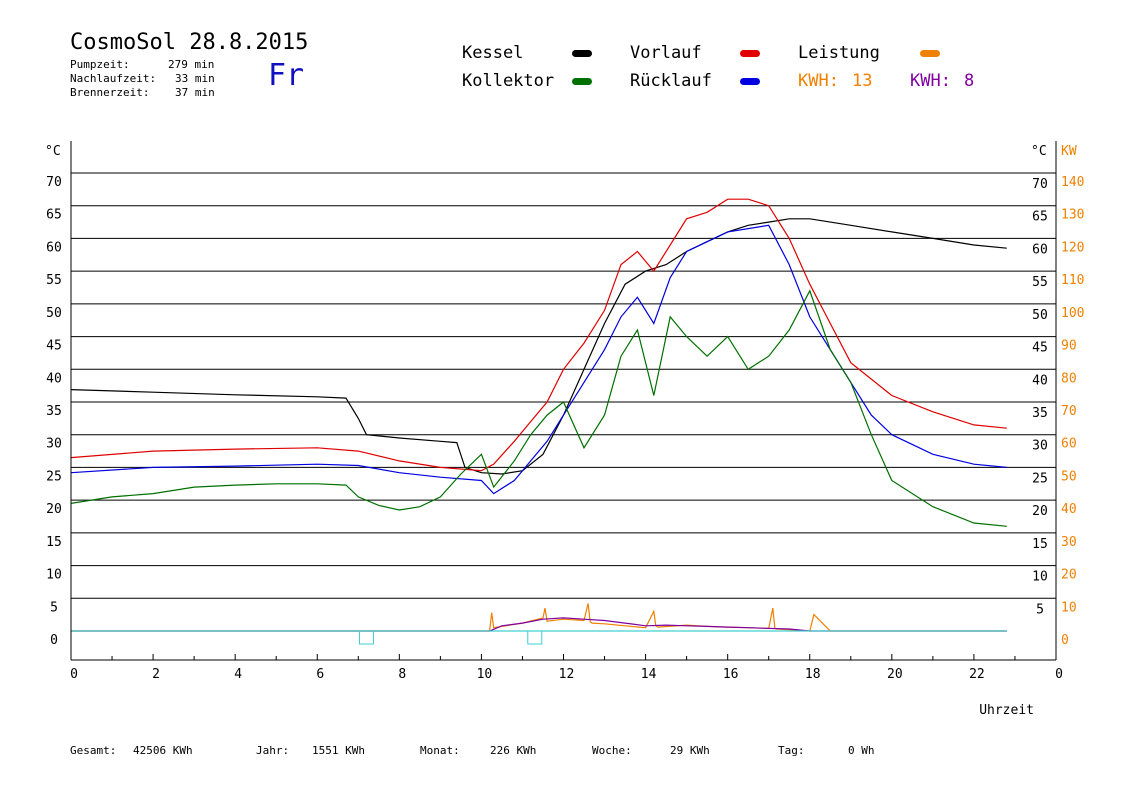  Describe the element at coordinates (930, 81) in the screenshot. I see `kwh-b-label: KWH:` at that location.